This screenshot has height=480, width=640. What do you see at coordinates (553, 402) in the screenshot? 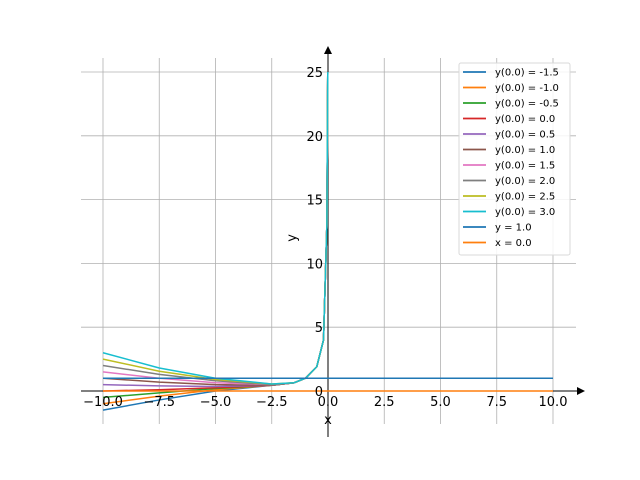
I see `x-tick-label: 10.0` at bounding box center [553, 402].